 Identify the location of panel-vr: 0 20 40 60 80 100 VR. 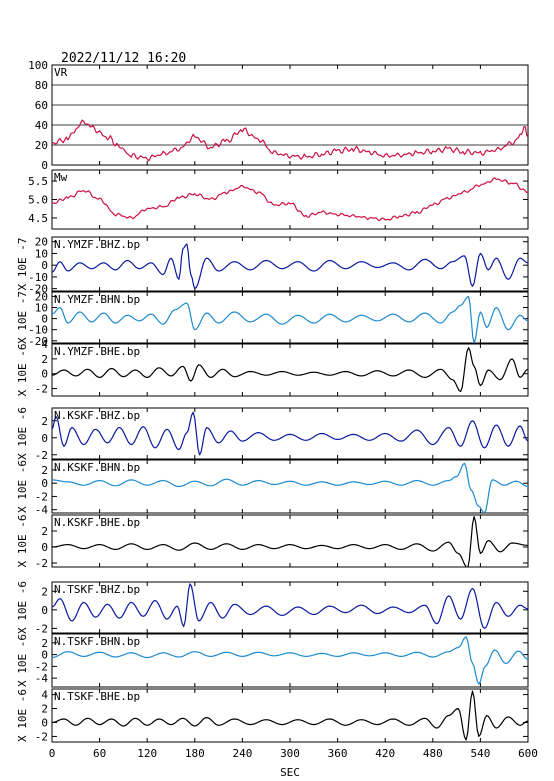
(278, 115).